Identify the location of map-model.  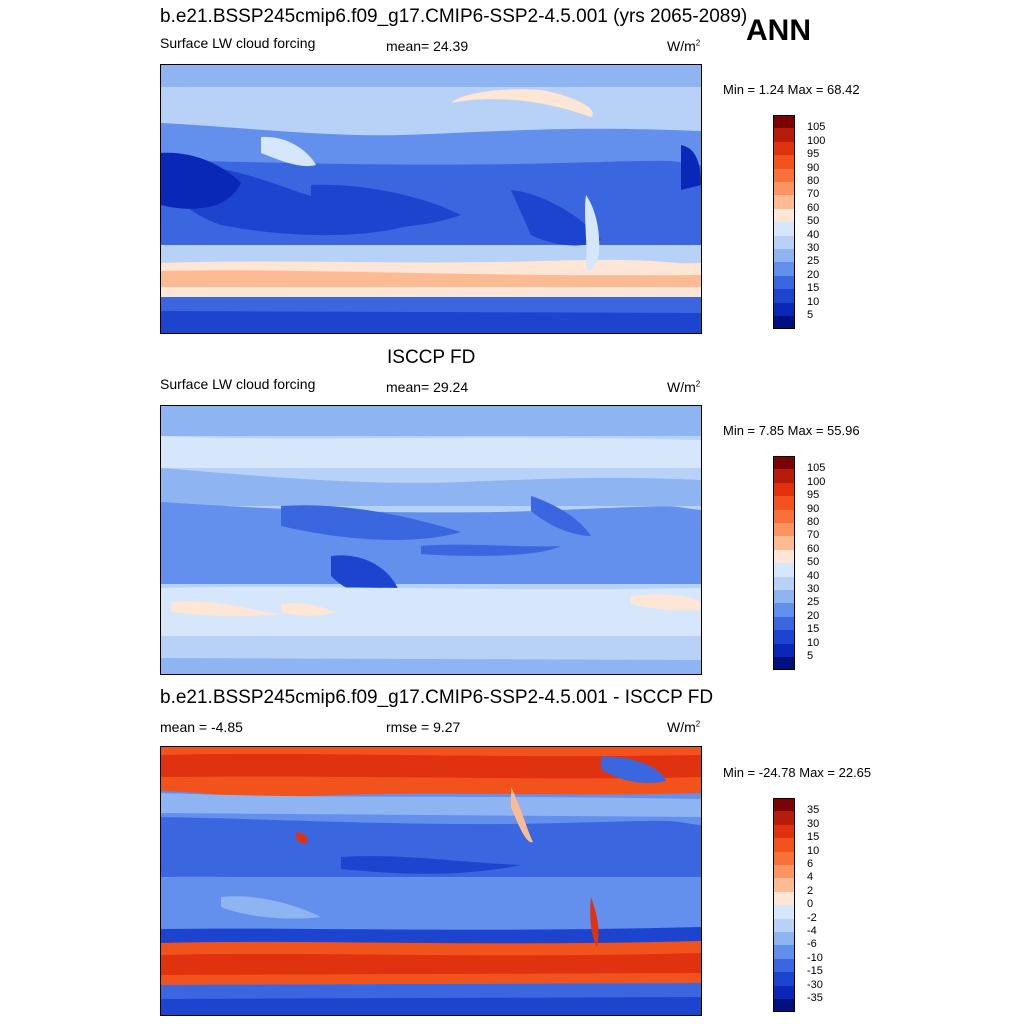
(431, 199).